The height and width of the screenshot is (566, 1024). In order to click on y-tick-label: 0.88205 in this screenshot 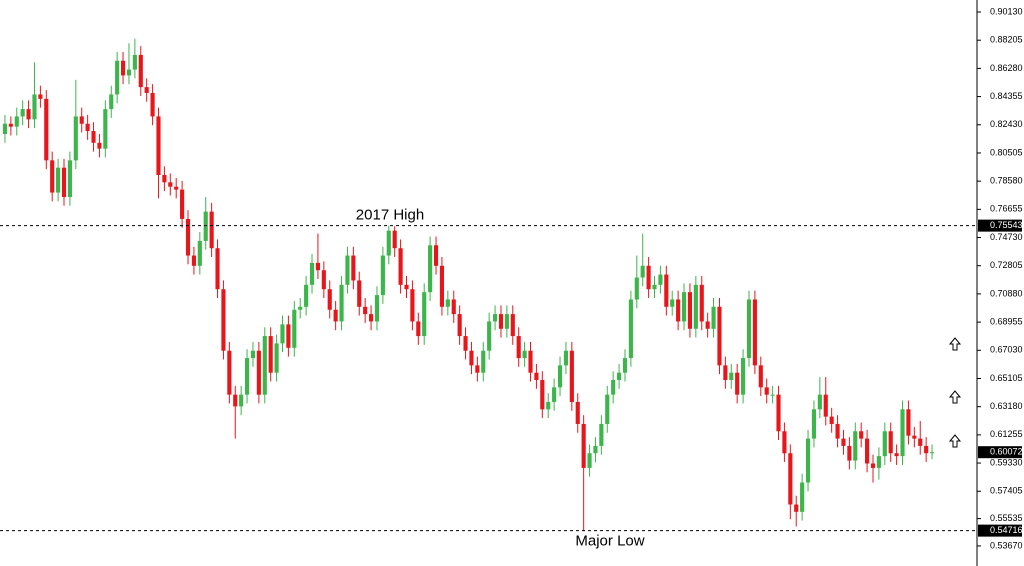, I will do `click(1006, 40)`.